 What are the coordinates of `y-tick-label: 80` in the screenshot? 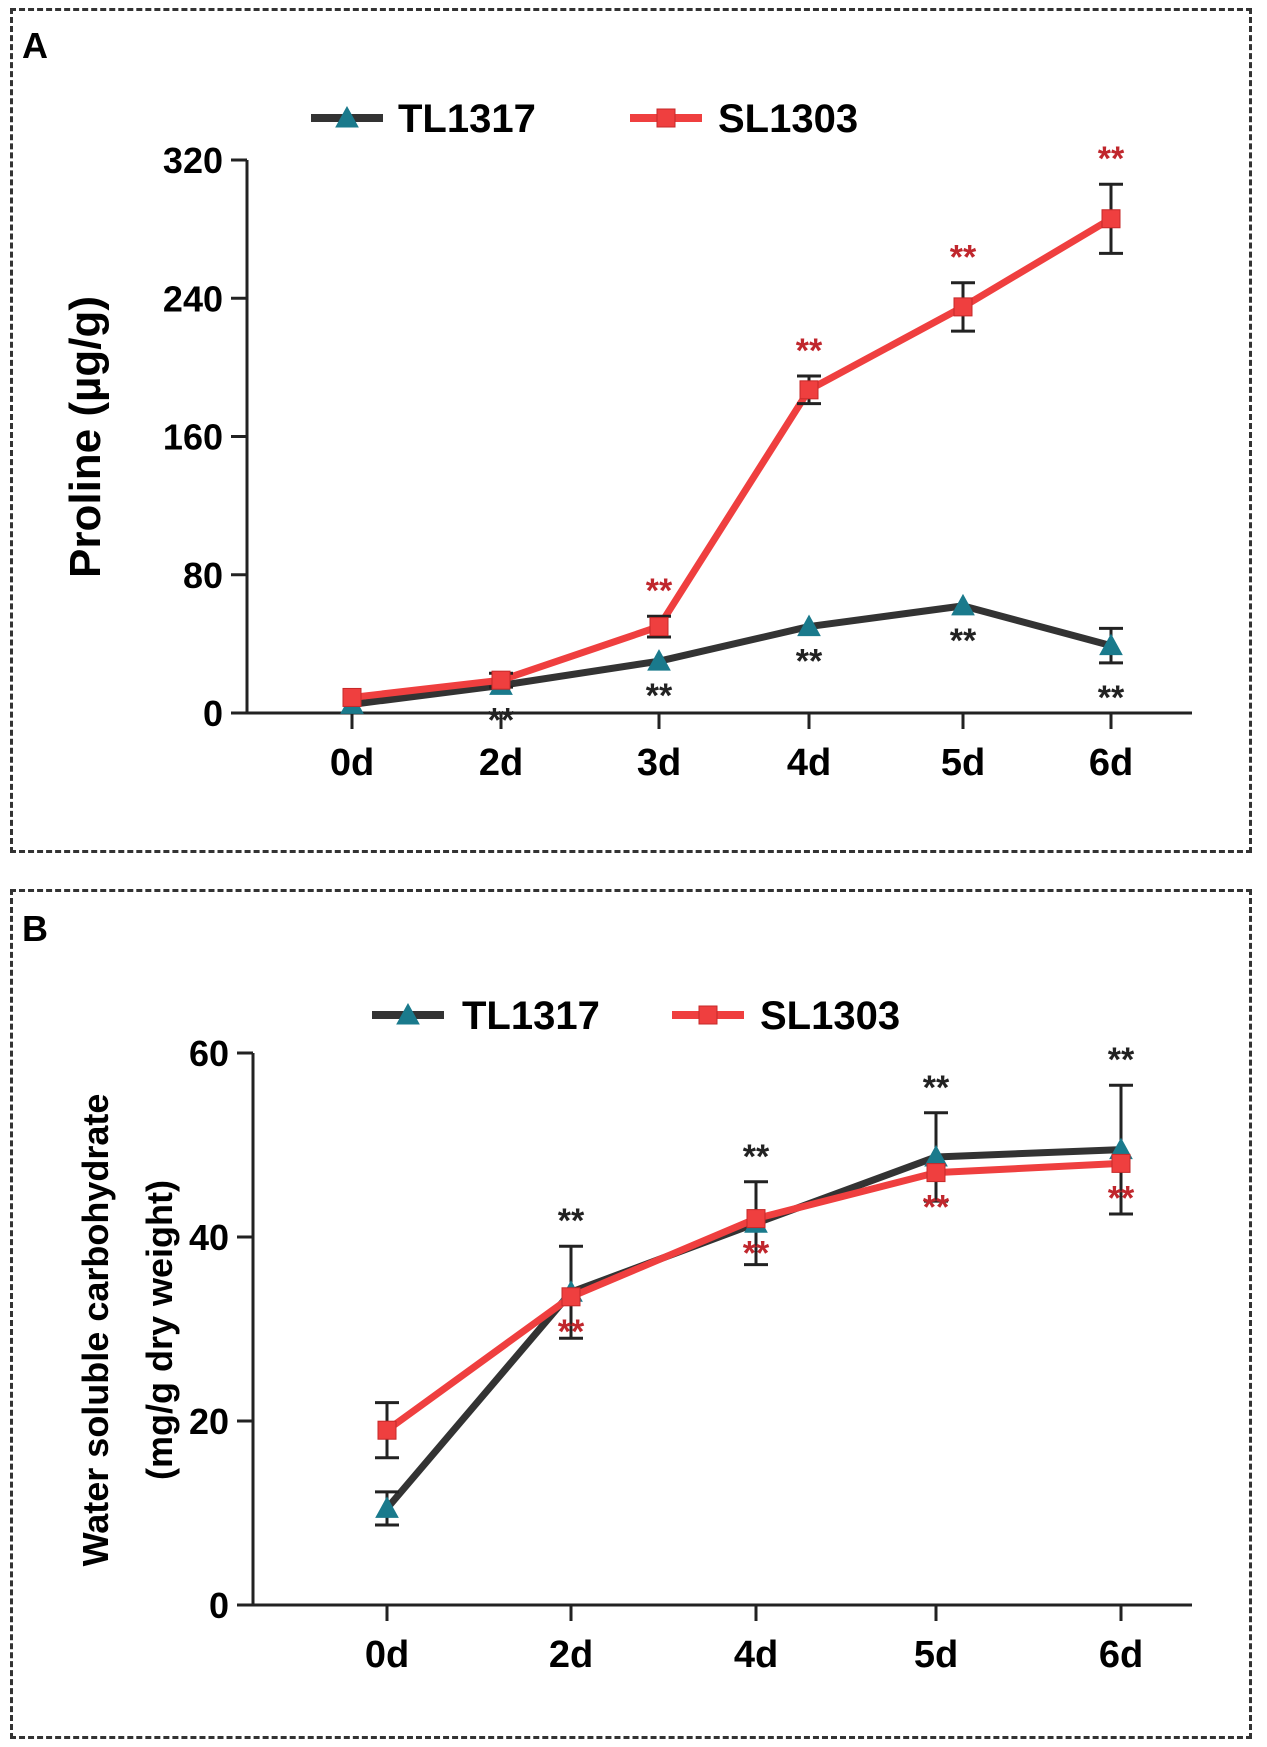 It's located at (203, 575).